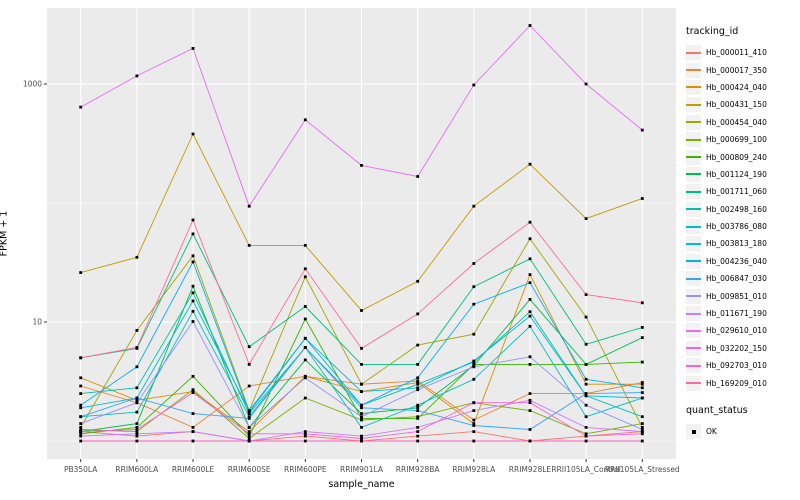 The image size is (800, 500). I want to click on legend-entry-label: Hb_009851_010, so click(736, 296).